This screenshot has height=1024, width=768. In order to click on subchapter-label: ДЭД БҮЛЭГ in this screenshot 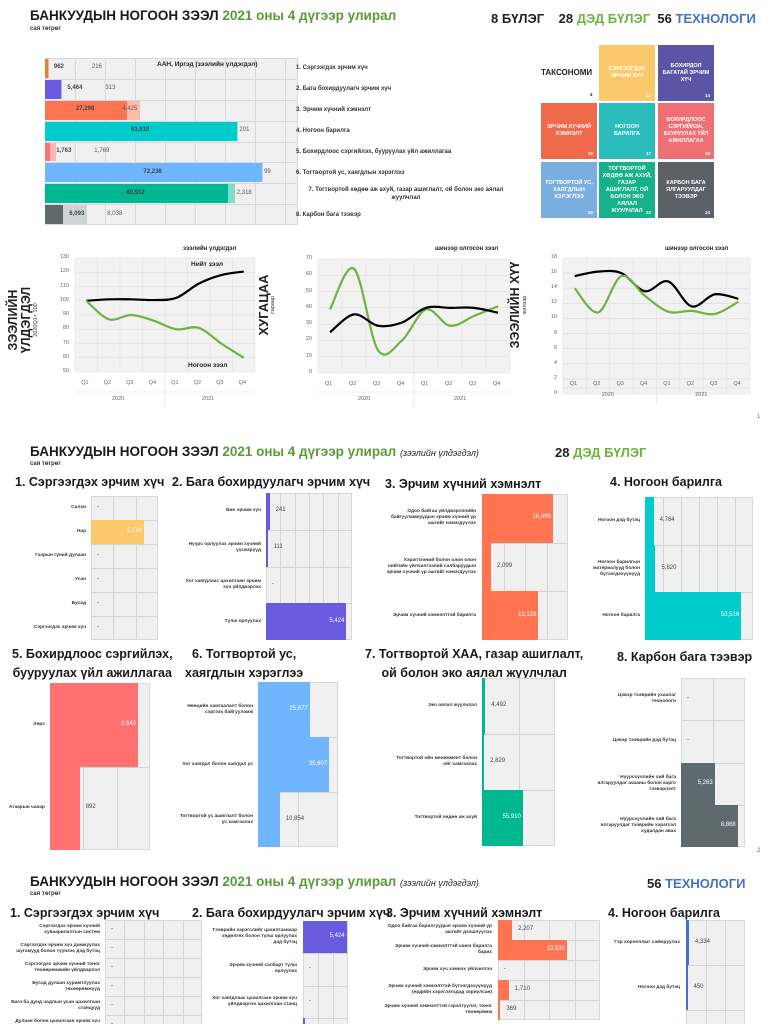, I will do `click(610, 452)`.